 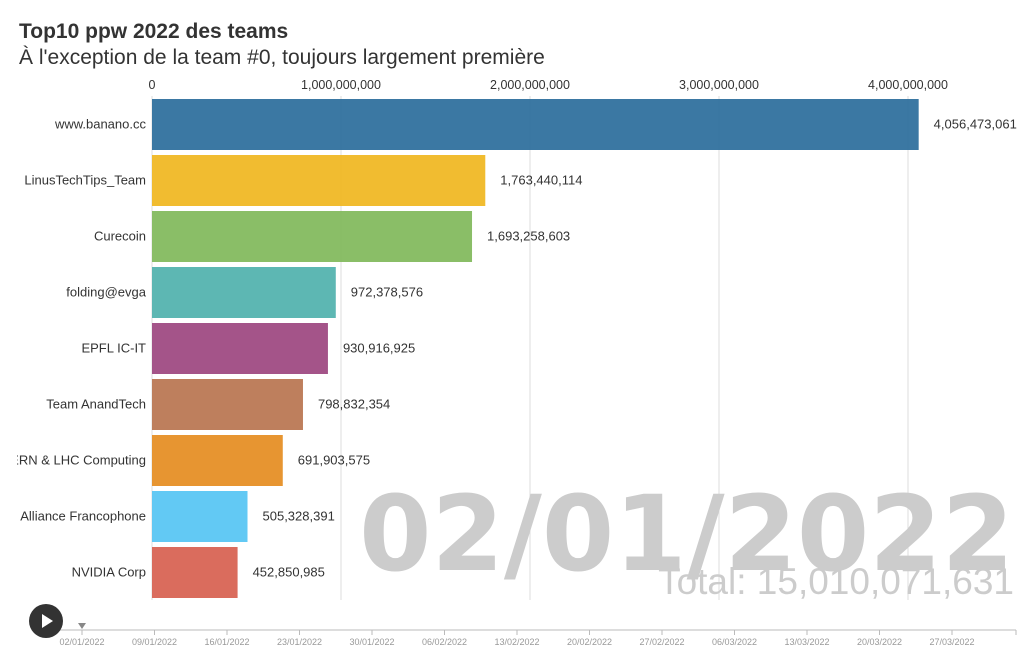 What do you see at coordinates (387, 292) in the screenshot?
I see `value-label: 972,378,576` at bounding box center [387, 292].